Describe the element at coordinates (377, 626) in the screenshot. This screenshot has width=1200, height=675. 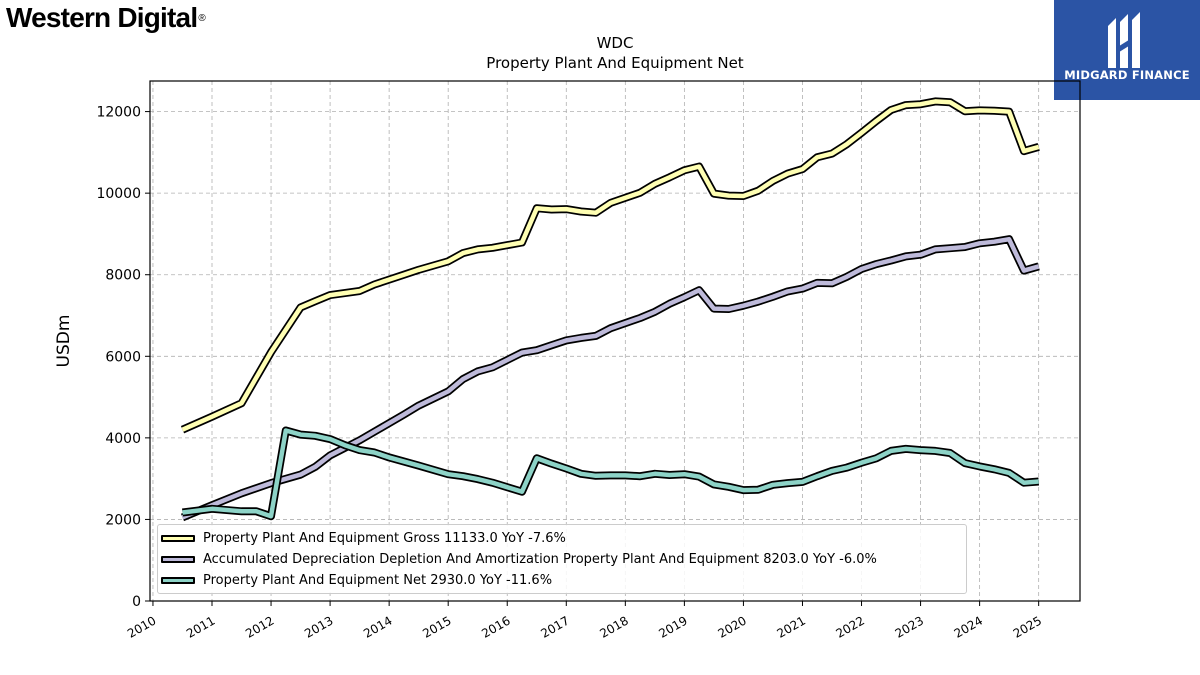
I see `x-tick-label: 2014` at that location.